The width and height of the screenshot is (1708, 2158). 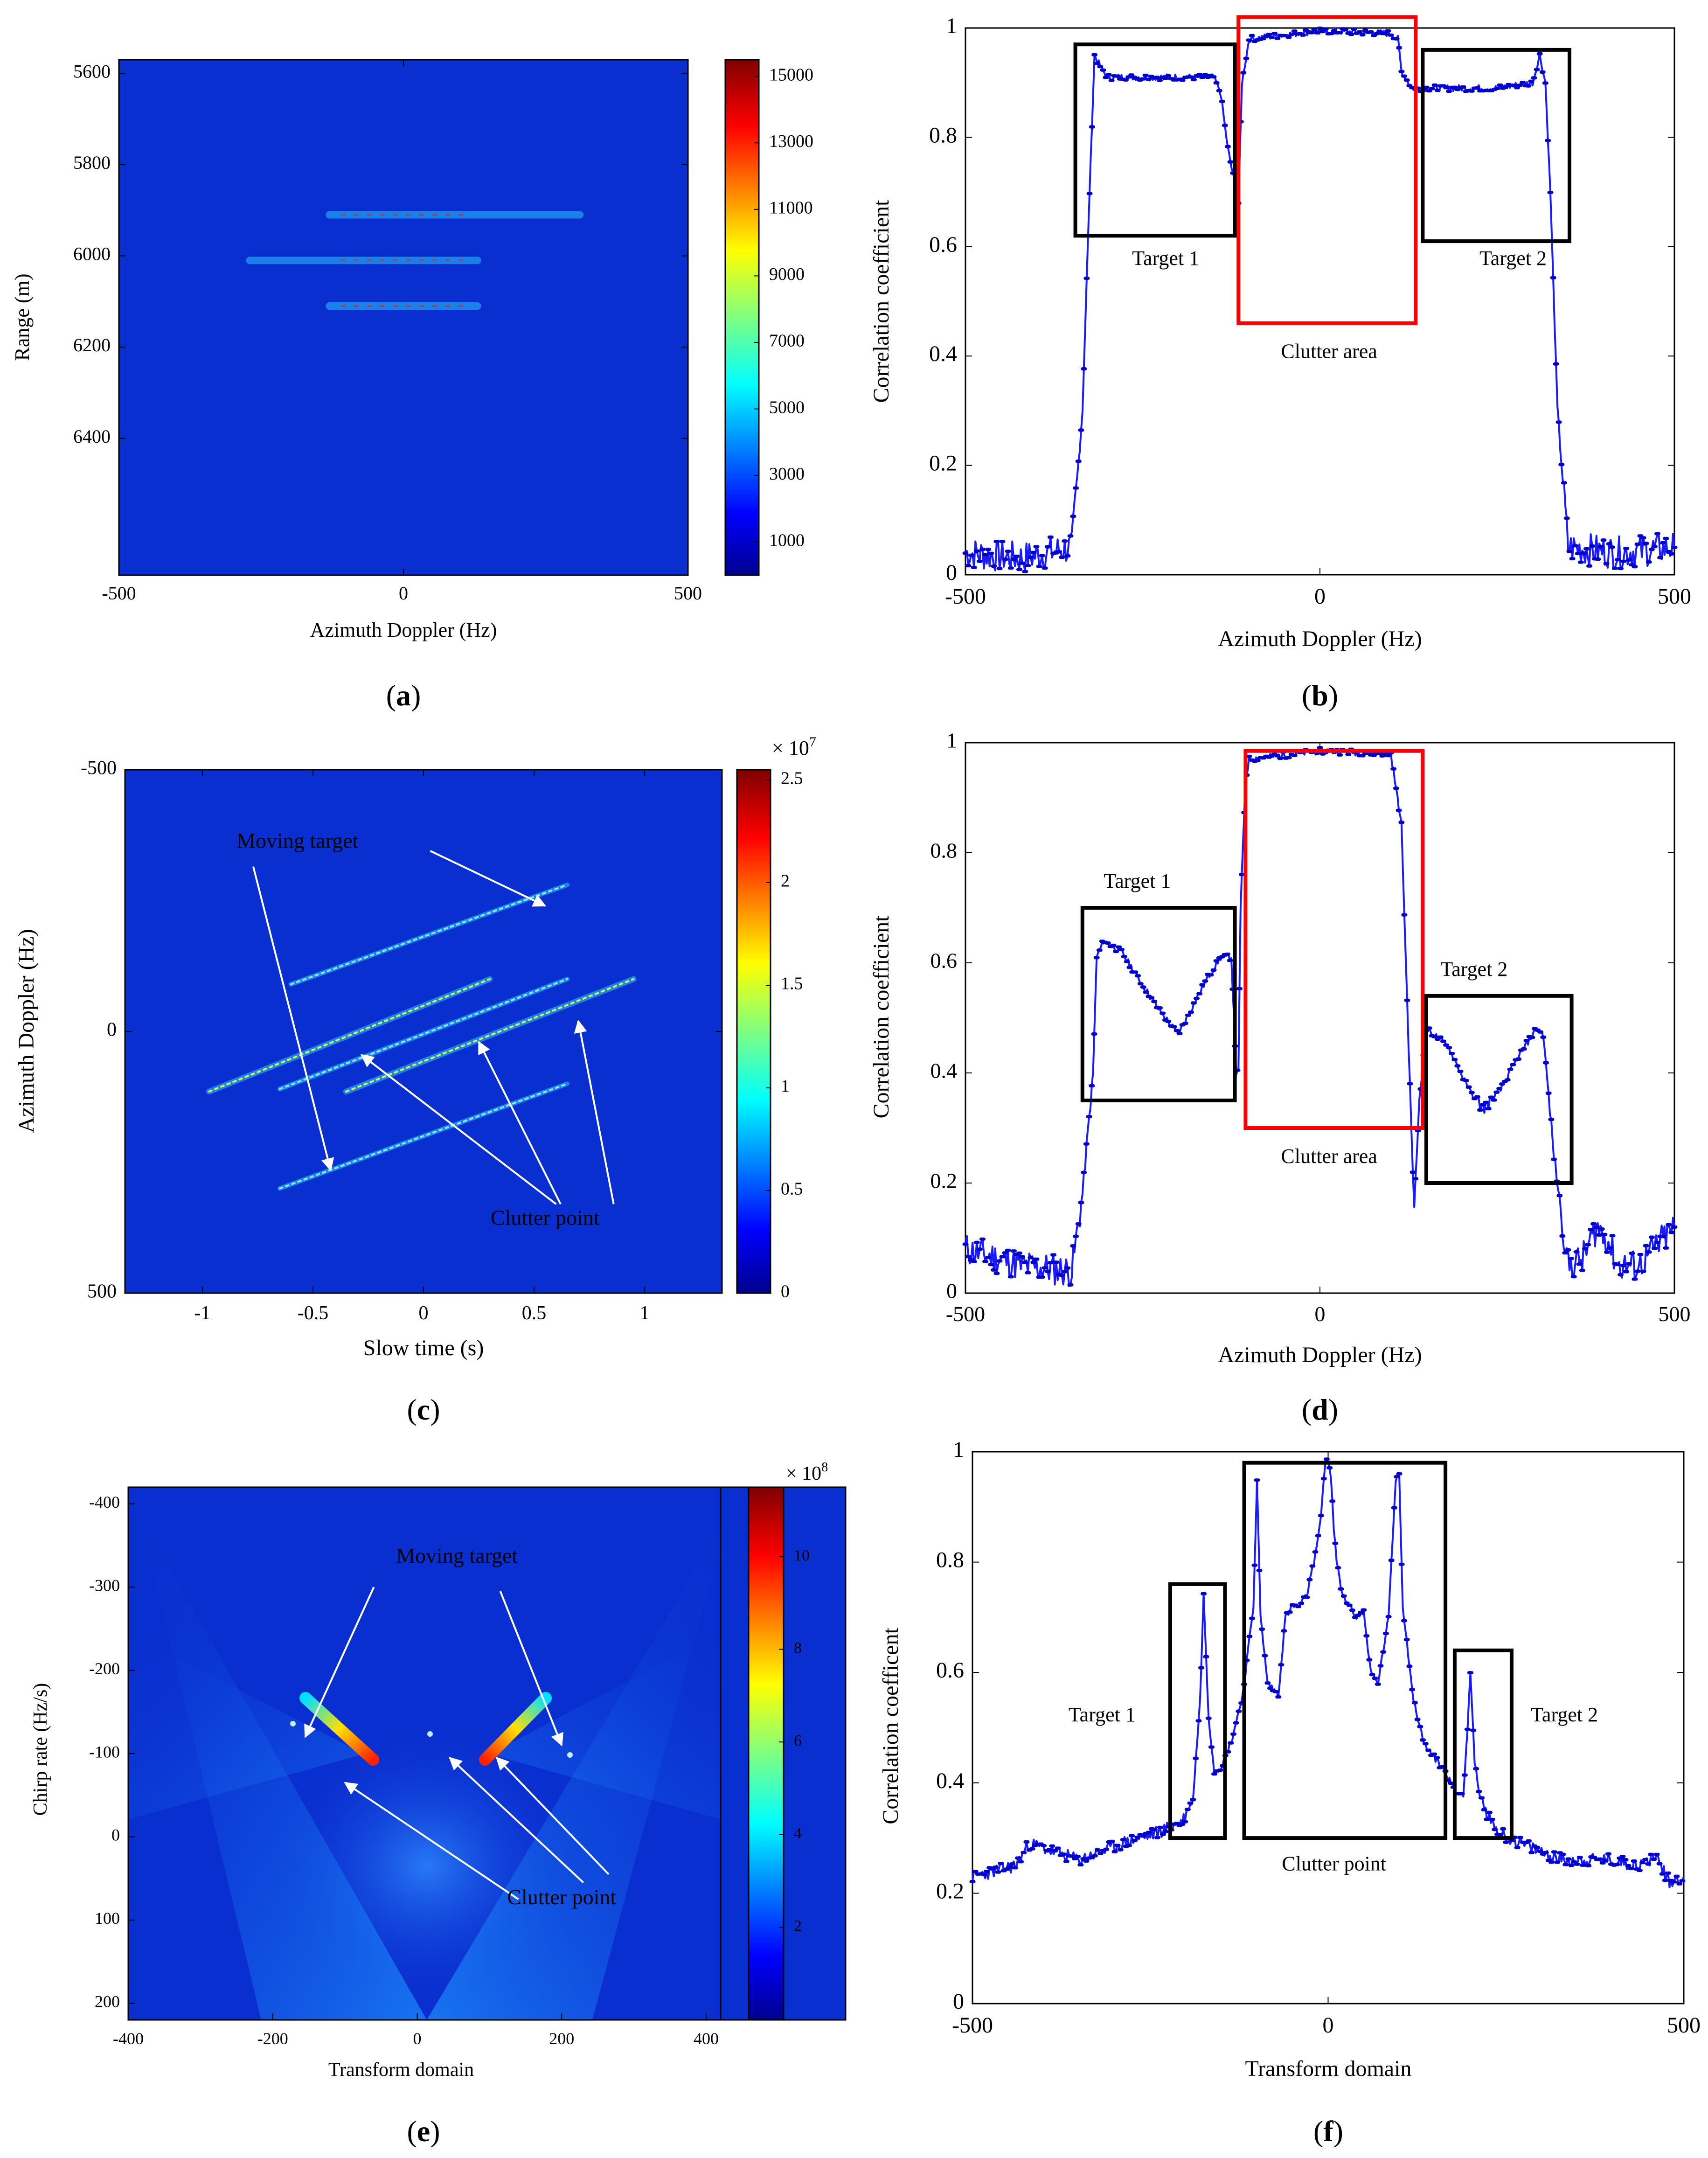 I want to click on panel-a-y-ticks: 5600 5800 6000 6200 6400, so click(x=380, y=254).